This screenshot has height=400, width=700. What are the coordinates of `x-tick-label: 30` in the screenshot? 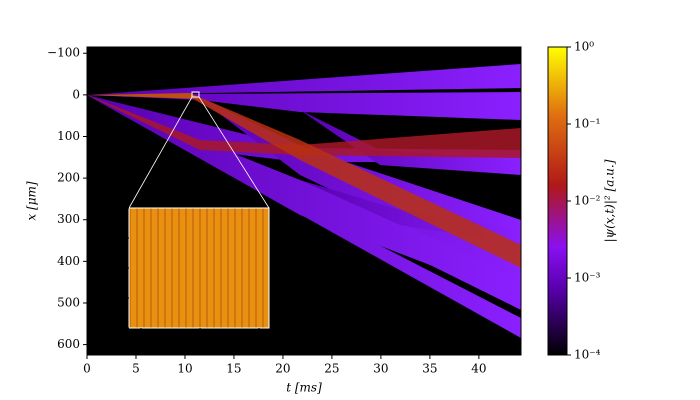 It's located at (380, 369).